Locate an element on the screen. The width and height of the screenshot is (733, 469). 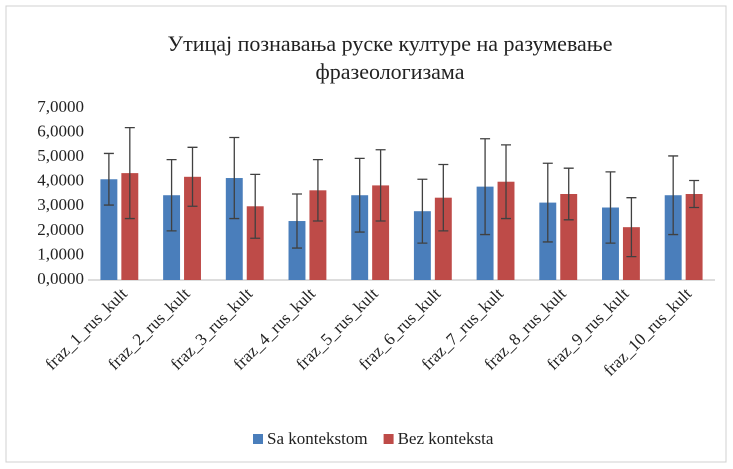
y-tick-label: 0,0000 is located at coordinates (60, 278).